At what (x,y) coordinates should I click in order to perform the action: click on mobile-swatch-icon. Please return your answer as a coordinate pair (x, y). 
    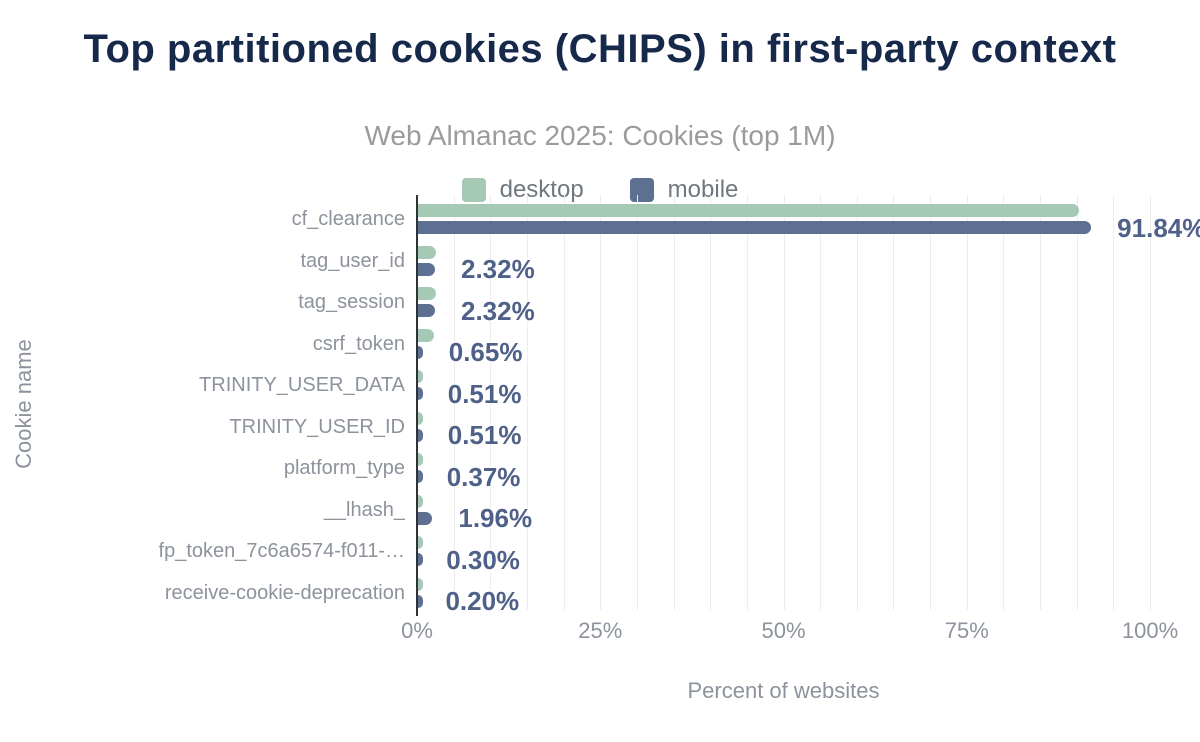
    Looking at the image, I should click on (641, 190).